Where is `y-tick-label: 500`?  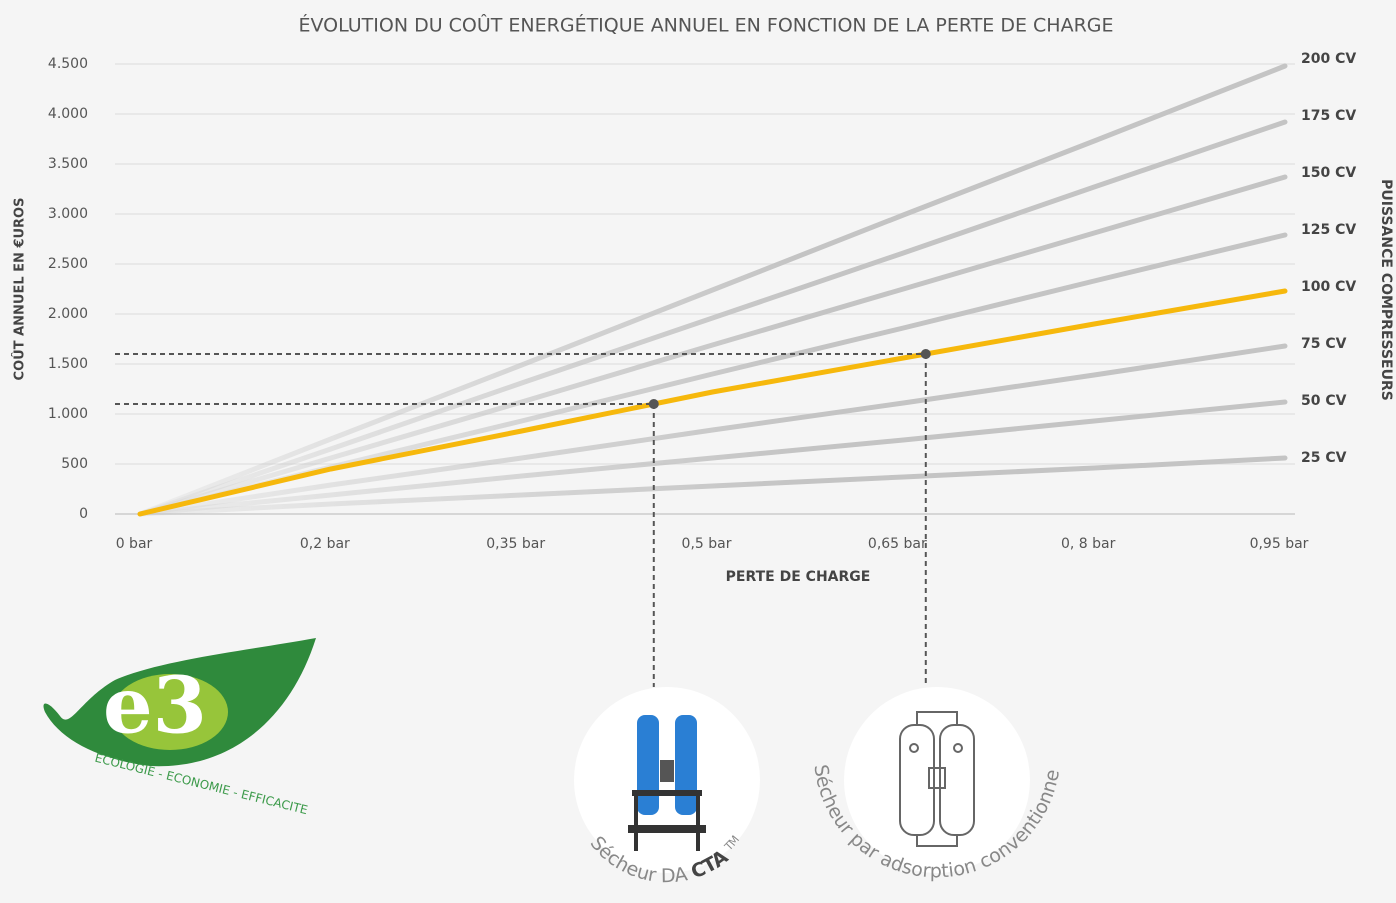 y-tick-label: 500 is located at coordinates (74, 464).